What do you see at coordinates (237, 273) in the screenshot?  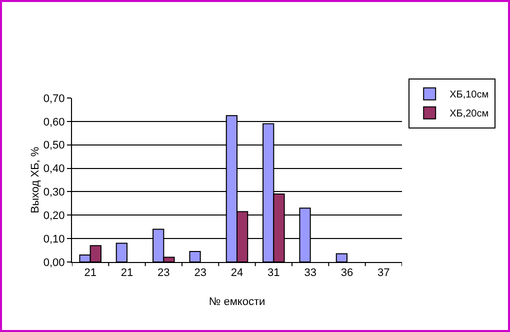 I see `x-tick-label: 24` at bounding box center [237, 273].